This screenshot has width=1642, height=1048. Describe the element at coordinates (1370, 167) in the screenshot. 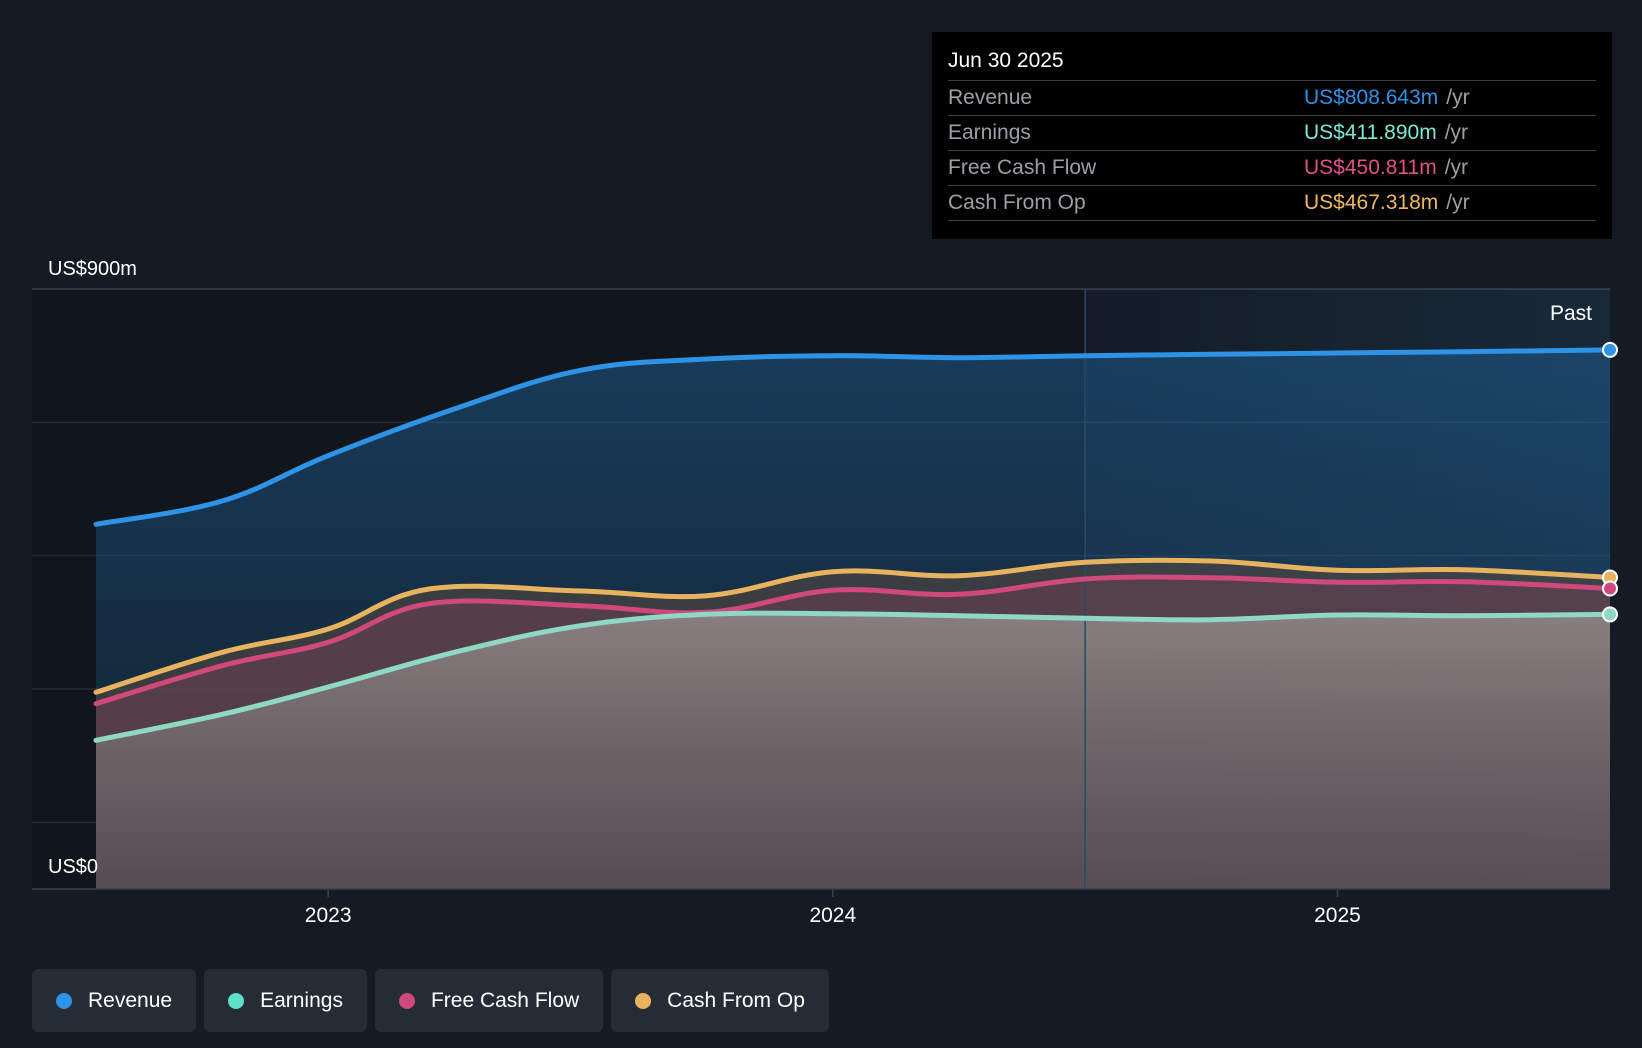

I see `tooltip-value: US$450.811m` at that location.